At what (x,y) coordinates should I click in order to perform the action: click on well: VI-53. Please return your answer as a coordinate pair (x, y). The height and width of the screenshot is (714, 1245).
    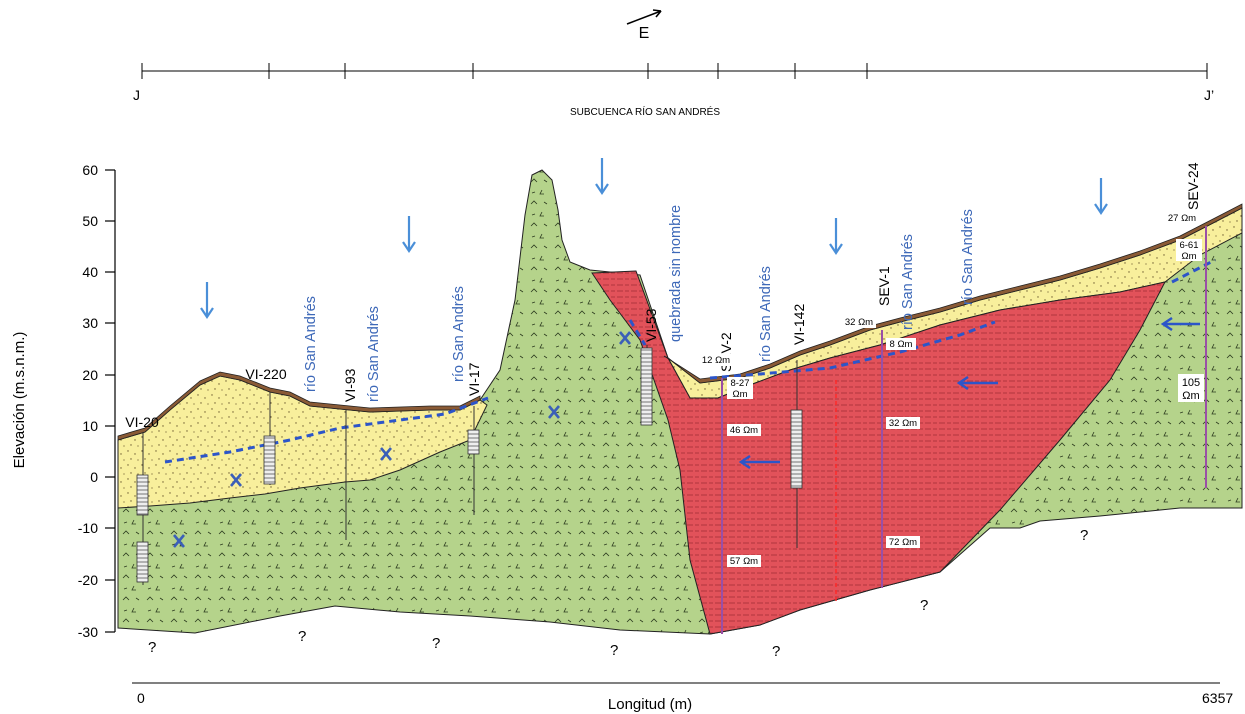
    Looking at the image, I should click on (649, 367).